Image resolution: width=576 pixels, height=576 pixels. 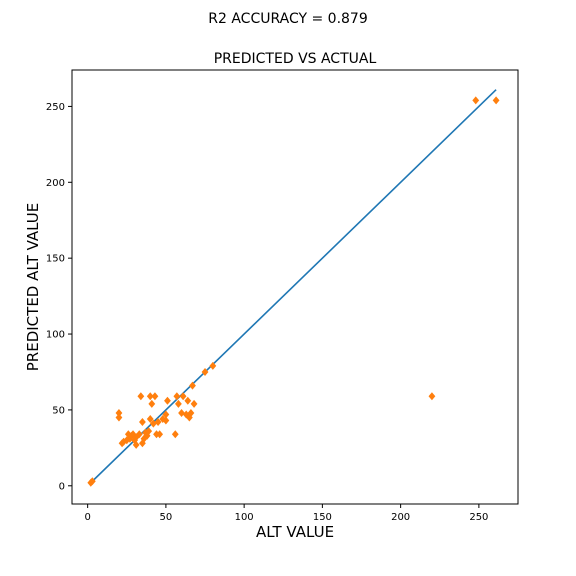 What do you see at coordinates (58, 410) in the screenshot?
I see `y-tick-label: 50` at bounding box center [58, 410].